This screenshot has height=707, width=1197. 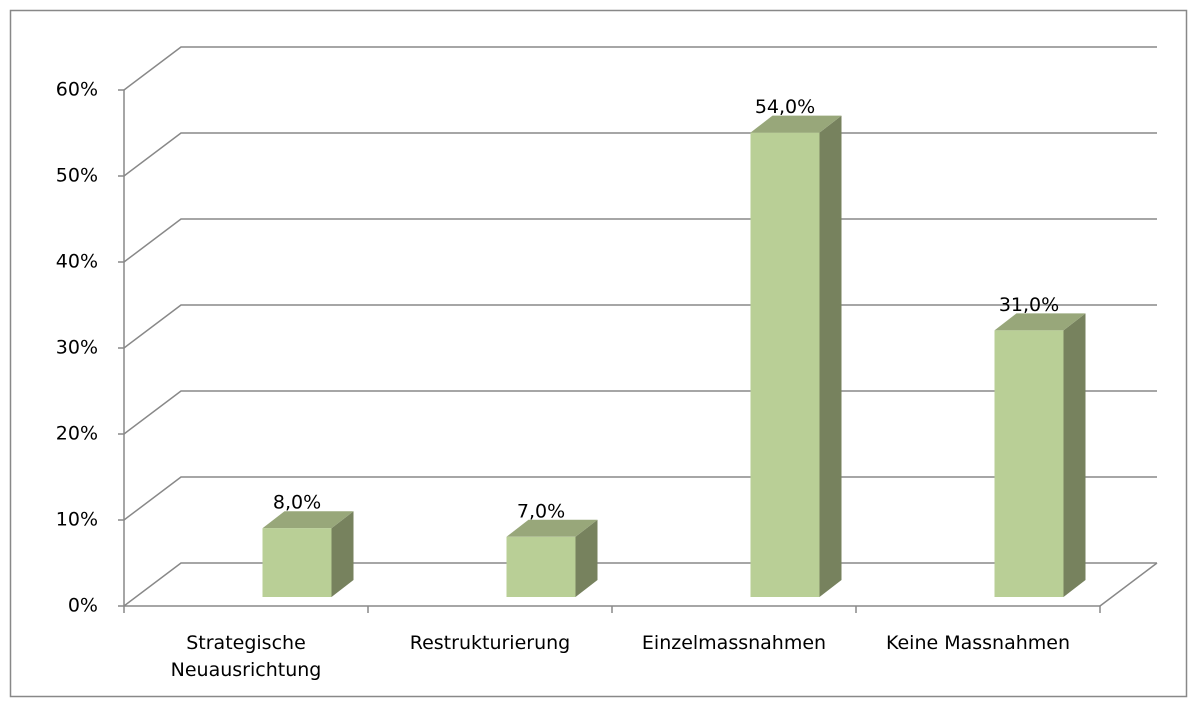 I want to click on floor-right, so click(x=1128, y=584).